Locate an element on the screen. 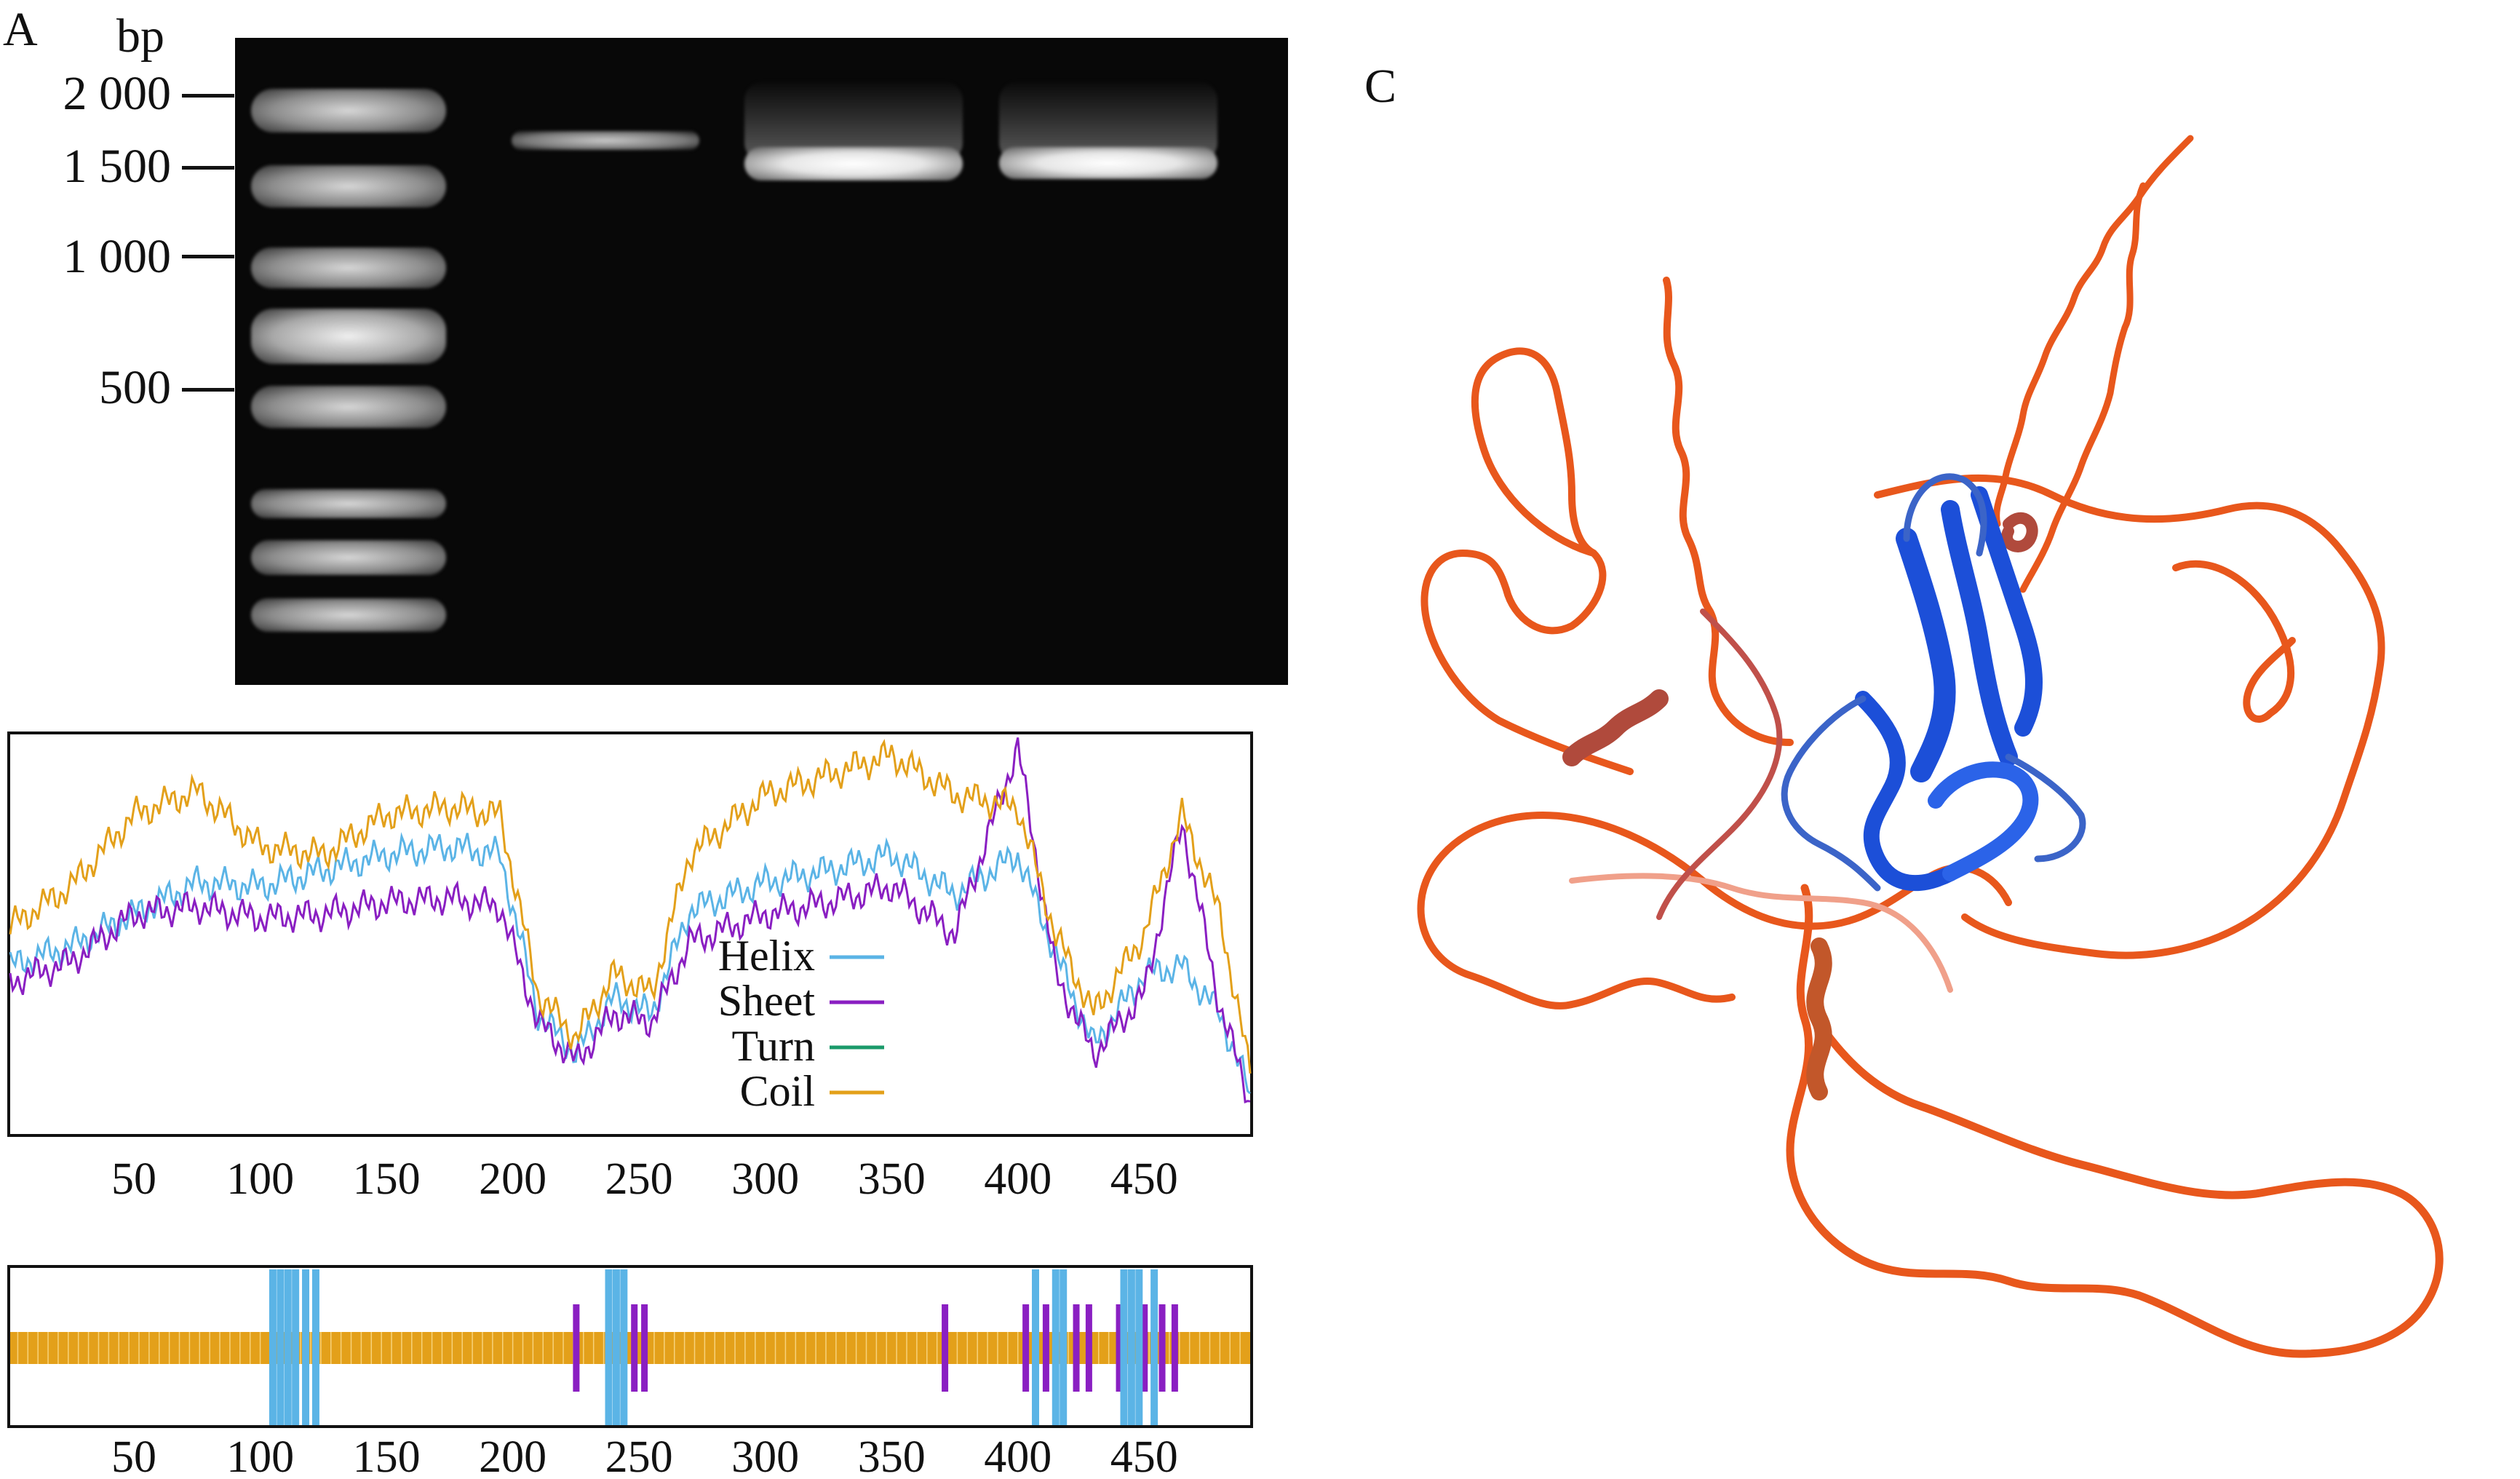 The height and width of the screenshot is (1479, 2520). line-series-group is located at coordinates (630, 920).